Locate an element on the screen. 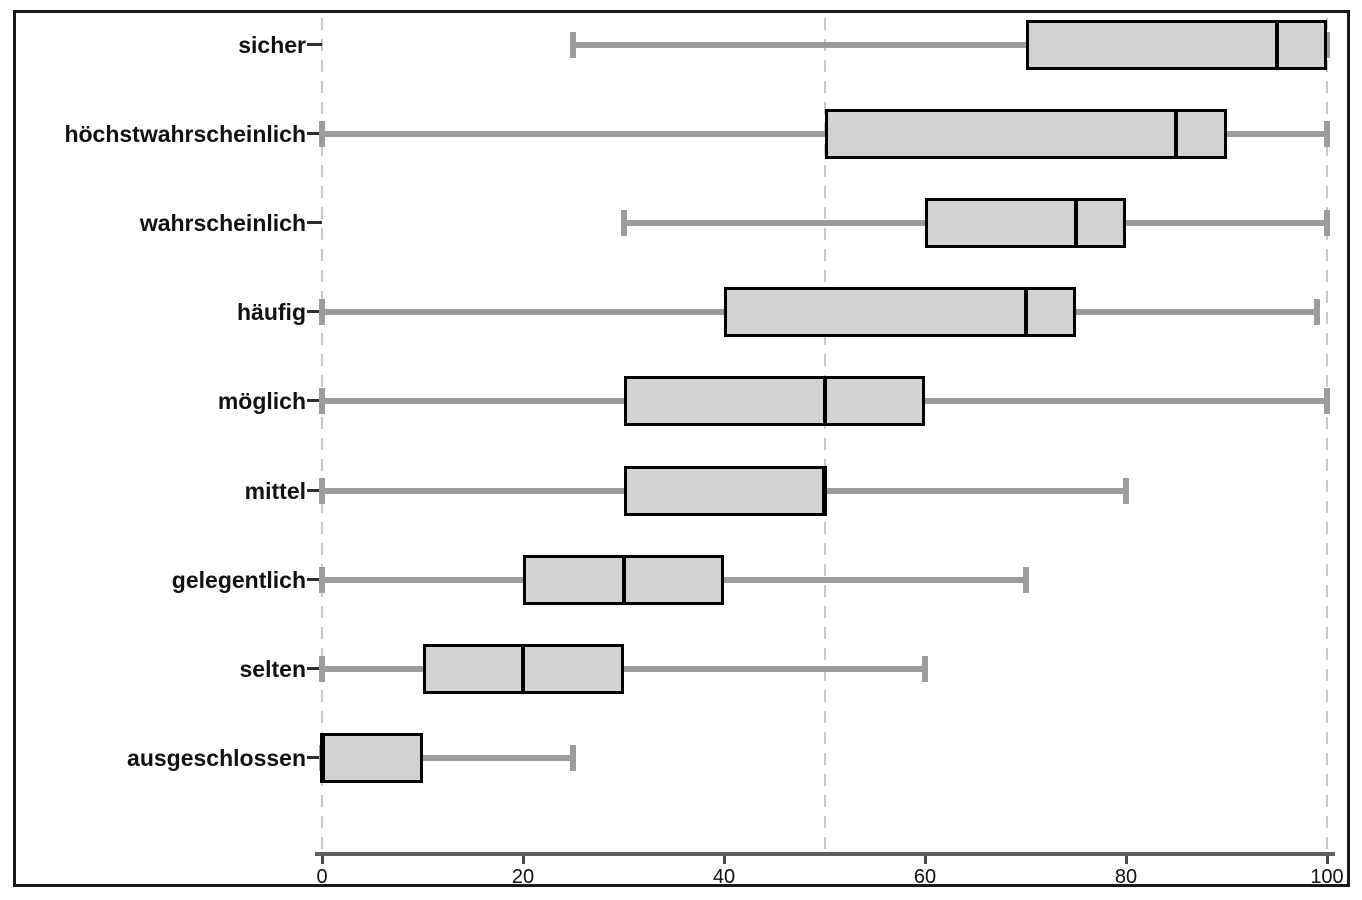 The height and width of the screenshot is (900, 1362). category-label: selten is located at coordinates (272, 668).